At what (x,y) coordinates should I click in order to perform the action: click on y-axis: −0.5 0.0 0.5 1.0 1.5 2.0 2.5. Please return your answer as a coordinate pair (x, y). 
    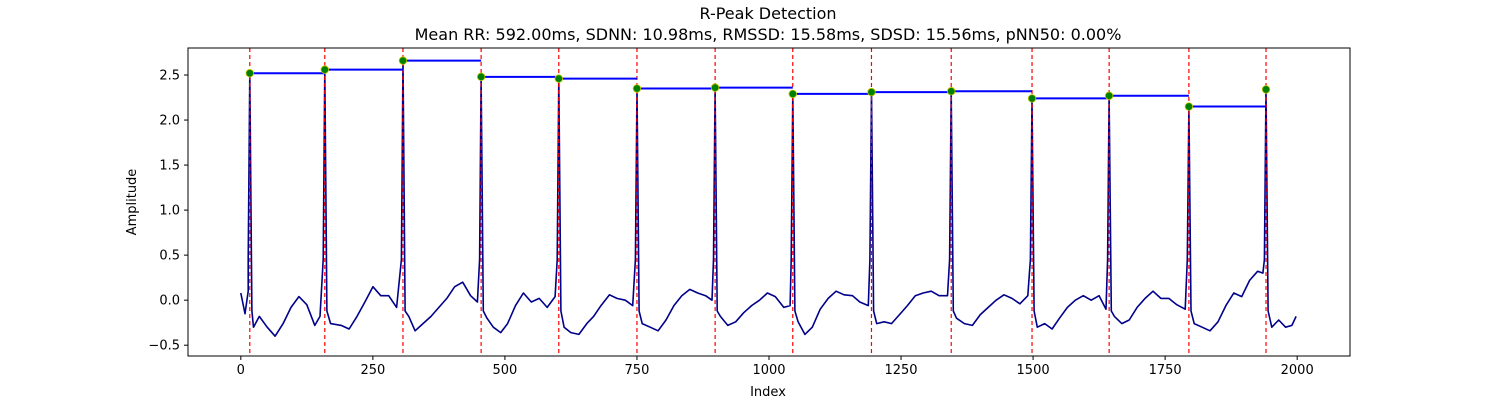
    Looking at the image, I should click on (168, 211).